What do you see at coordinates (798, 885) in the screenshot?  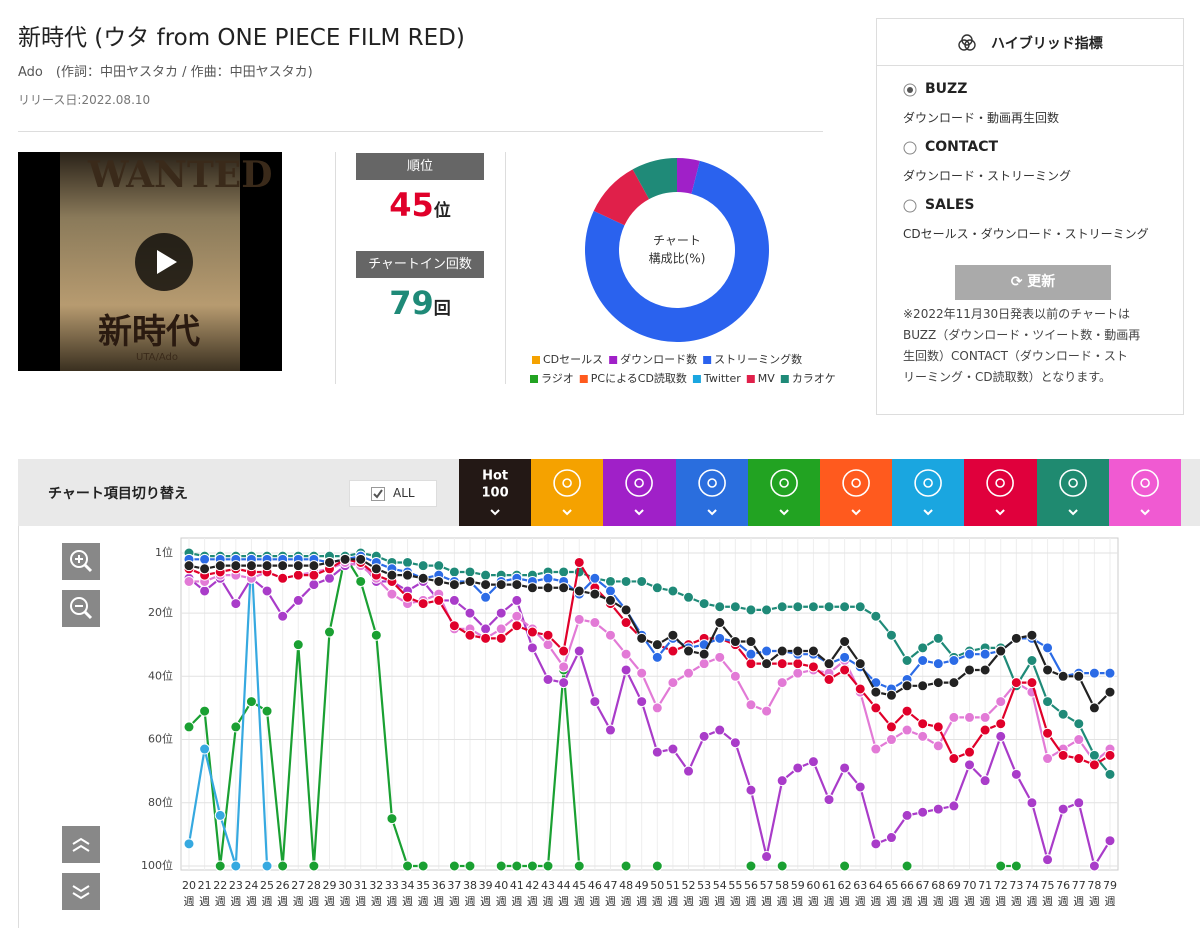 I see `x-tick-label: 59` at bounding box center [798, 885].